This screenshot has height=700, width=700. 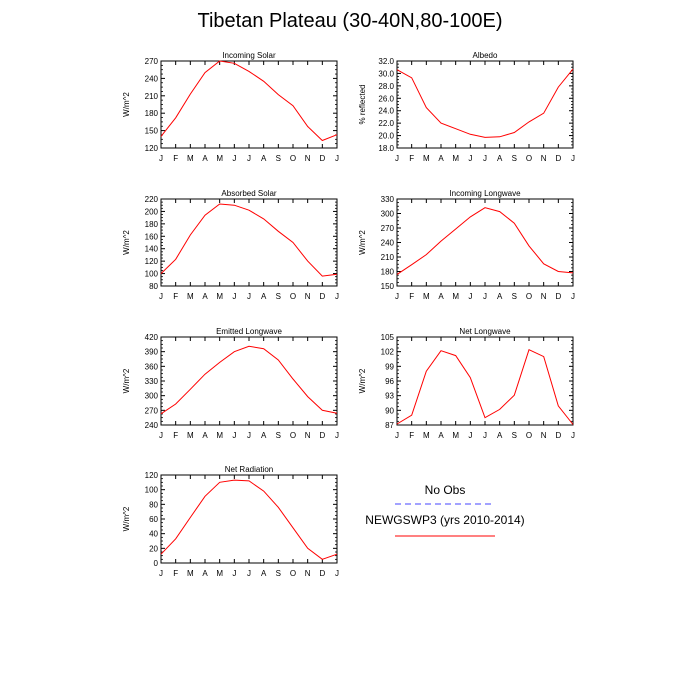 What do you see at coordinates (386, 136) in the screenshot?
I see `y-tick-label: 20.0` at bounding box center [386, 136].